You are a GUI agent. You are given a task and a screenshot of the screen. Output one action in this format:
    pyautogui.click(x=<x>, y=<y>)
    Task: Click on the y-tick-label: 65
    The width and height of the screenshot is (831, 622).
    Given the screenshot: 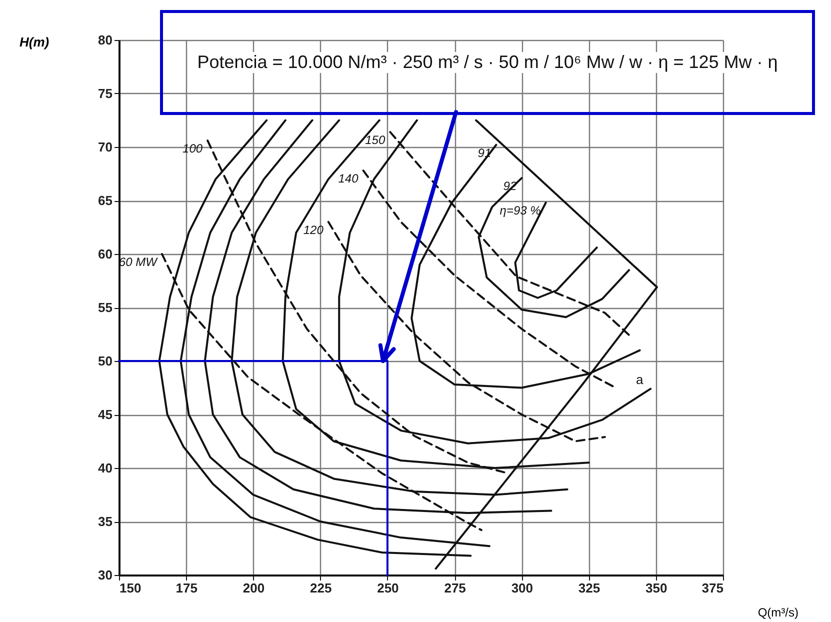 What is the action you would take?
    pyautogui.click(x=105, y=200)
    